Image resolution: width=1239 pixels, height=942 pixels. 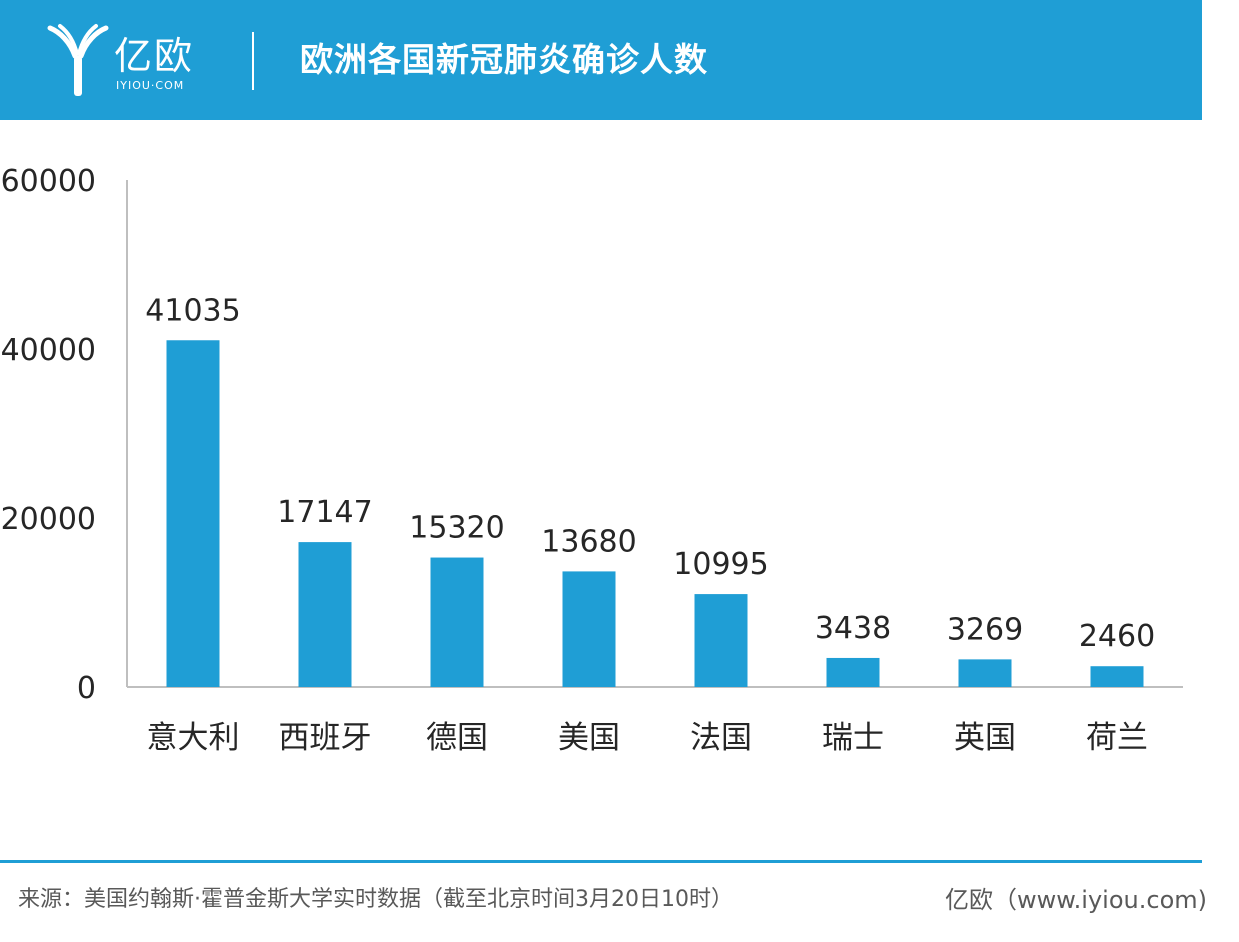 What do you see at coordinates (504, 59) in the screenshot?
I see `chart-title: 欧洲各国新冠肺炎确诊人数` at bounding box center [504, 59].